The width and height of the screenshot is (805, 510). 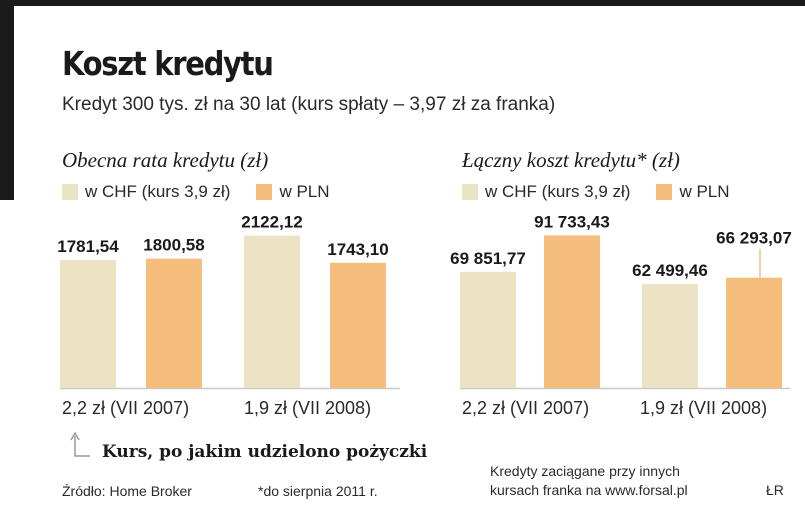 What do you see at coordinates (173, 245) in the screenshot?
I see `bar-value-label: 1800,58` at bounding box center [173, 245].